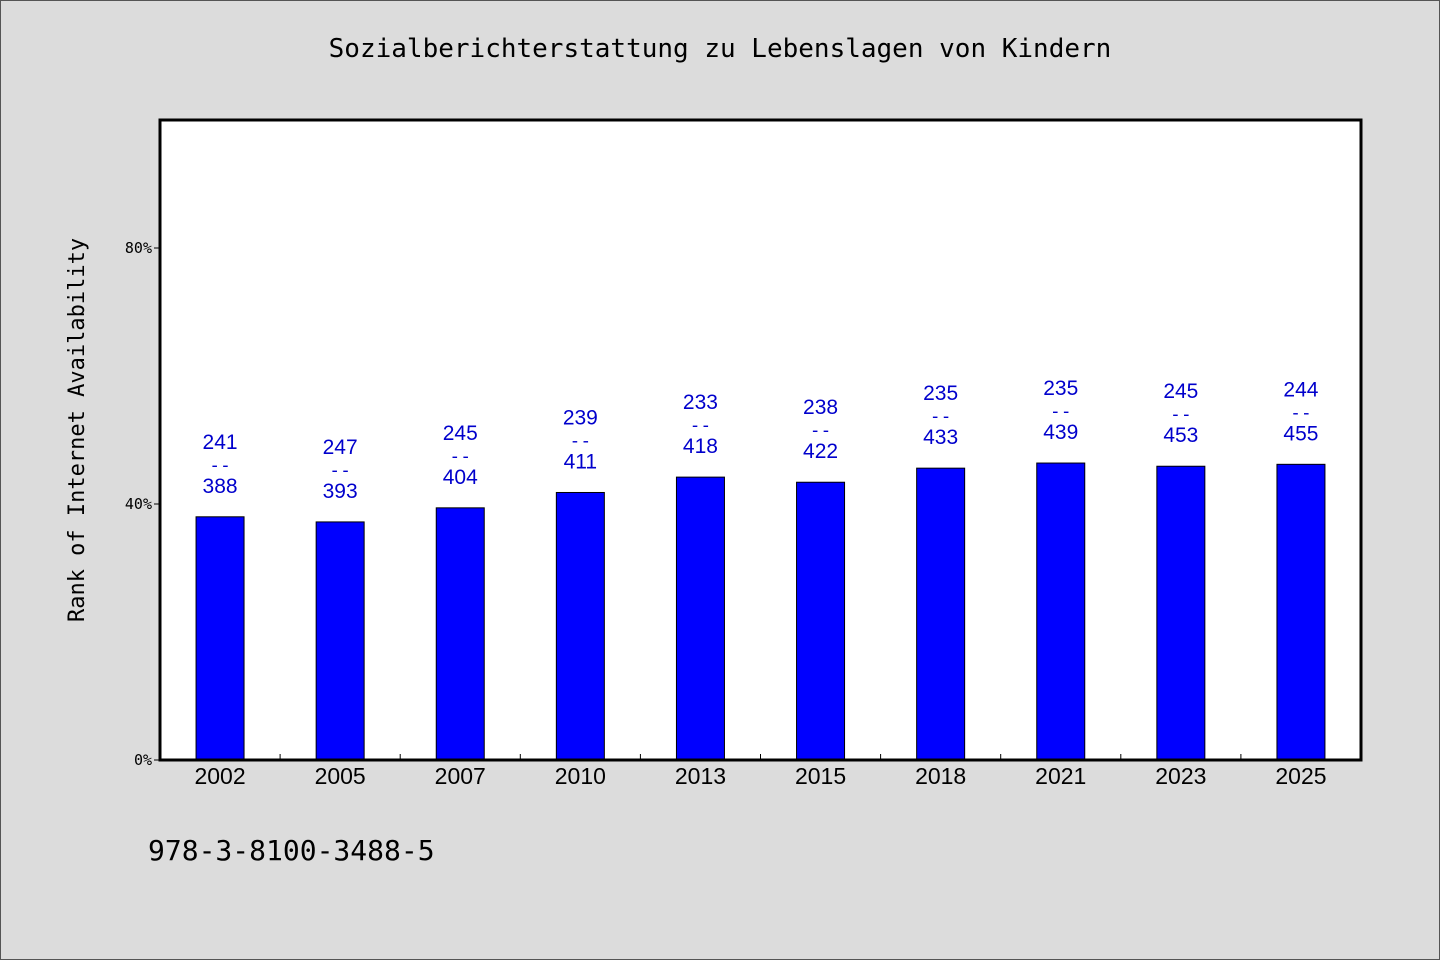 The width and height of the screenshot is (1440, 960). I want to click on data-label-top: 247, so click(340, 447).